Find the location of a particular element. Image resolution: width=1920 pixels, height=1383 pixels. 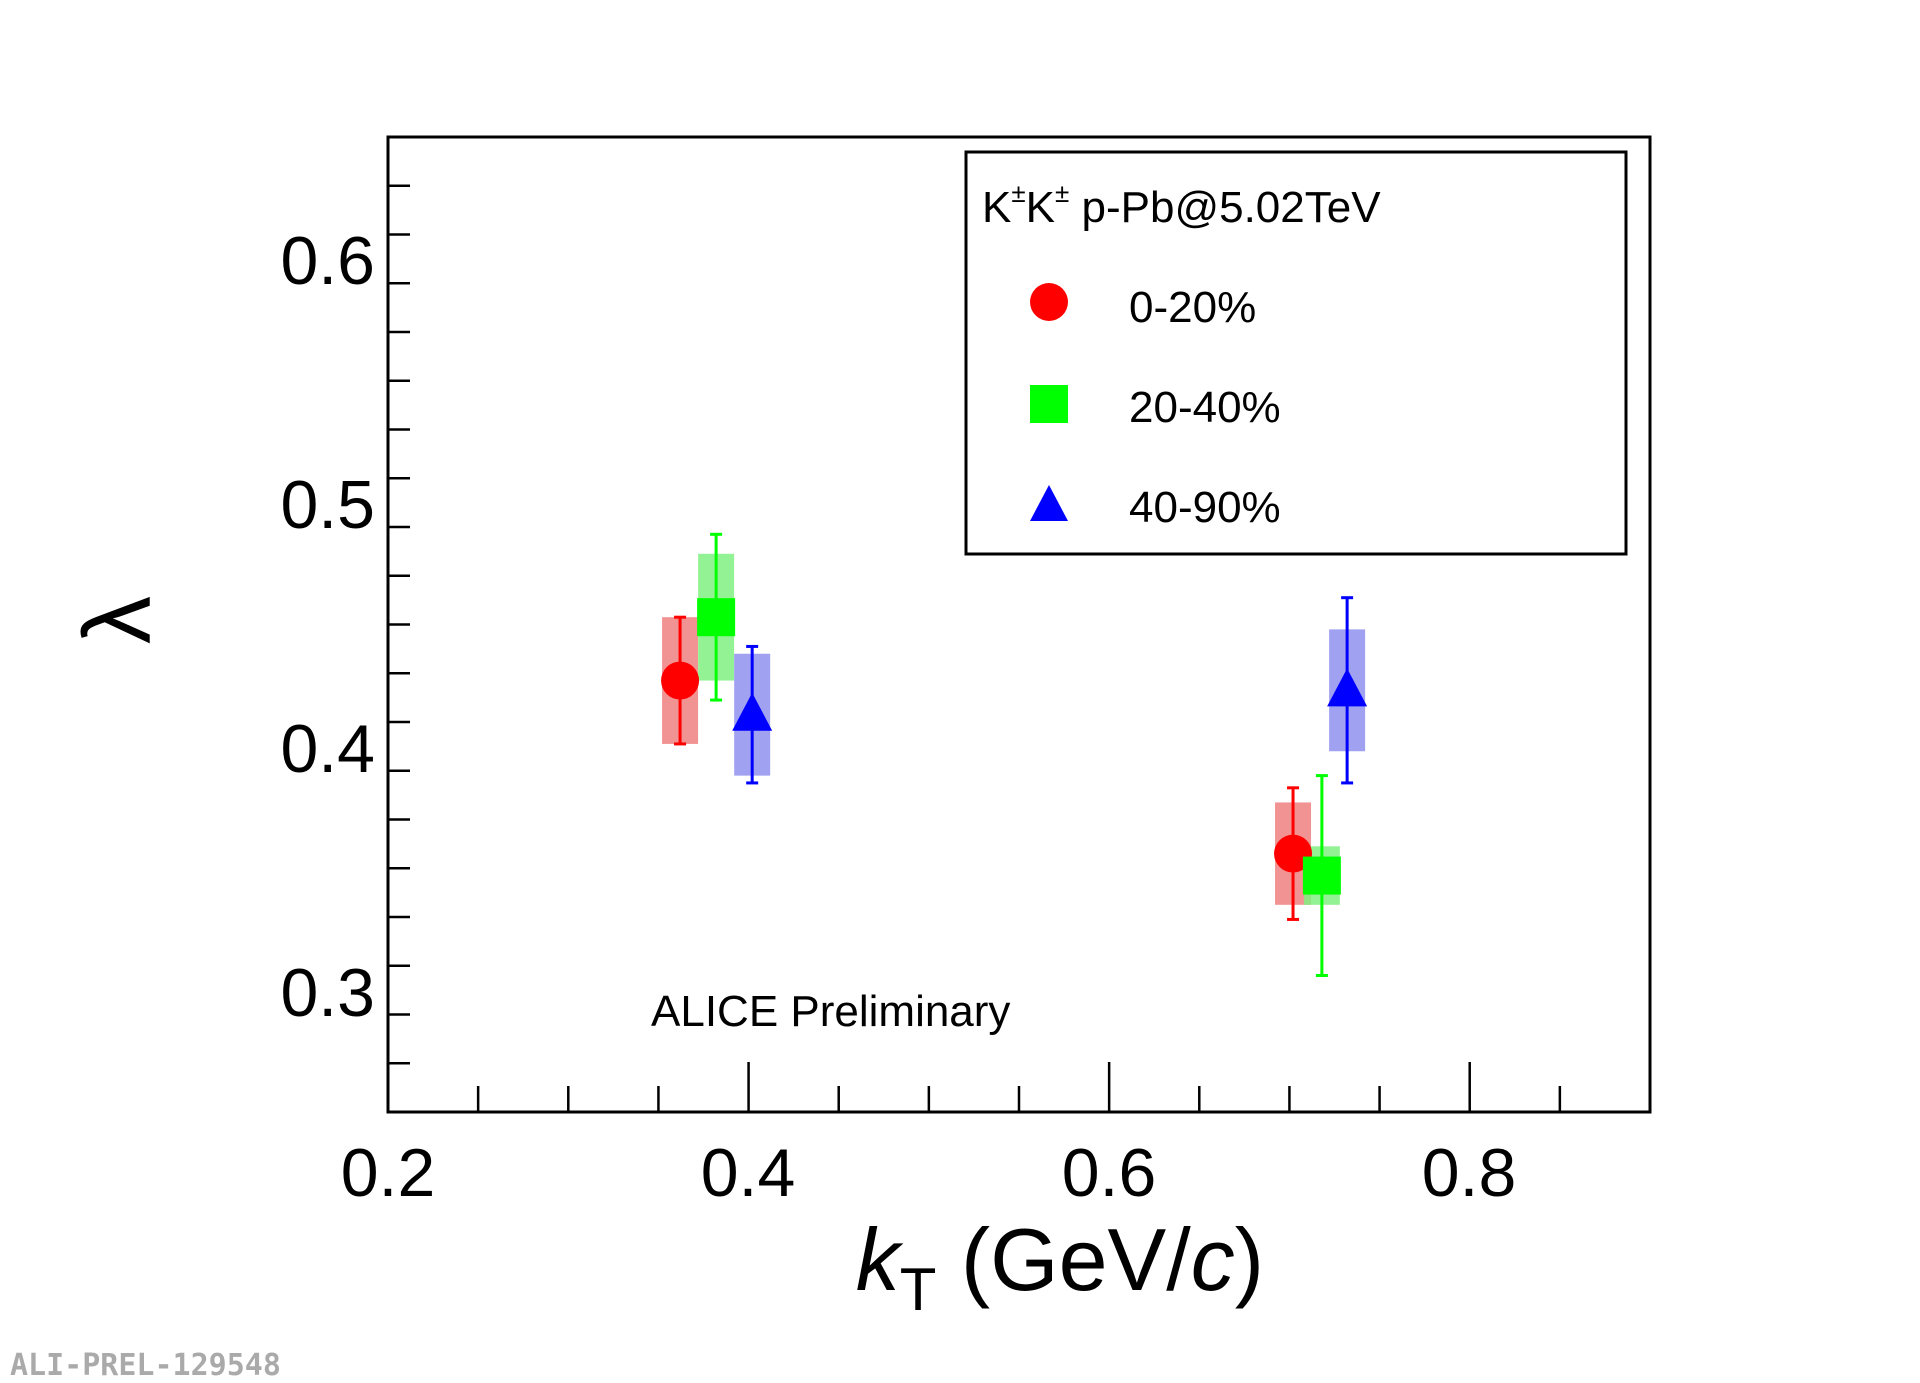

legend: K±K± p-Pb@5.02TeV 0-20% 20-40% 40-90% is located at coordinates (1296, 353).